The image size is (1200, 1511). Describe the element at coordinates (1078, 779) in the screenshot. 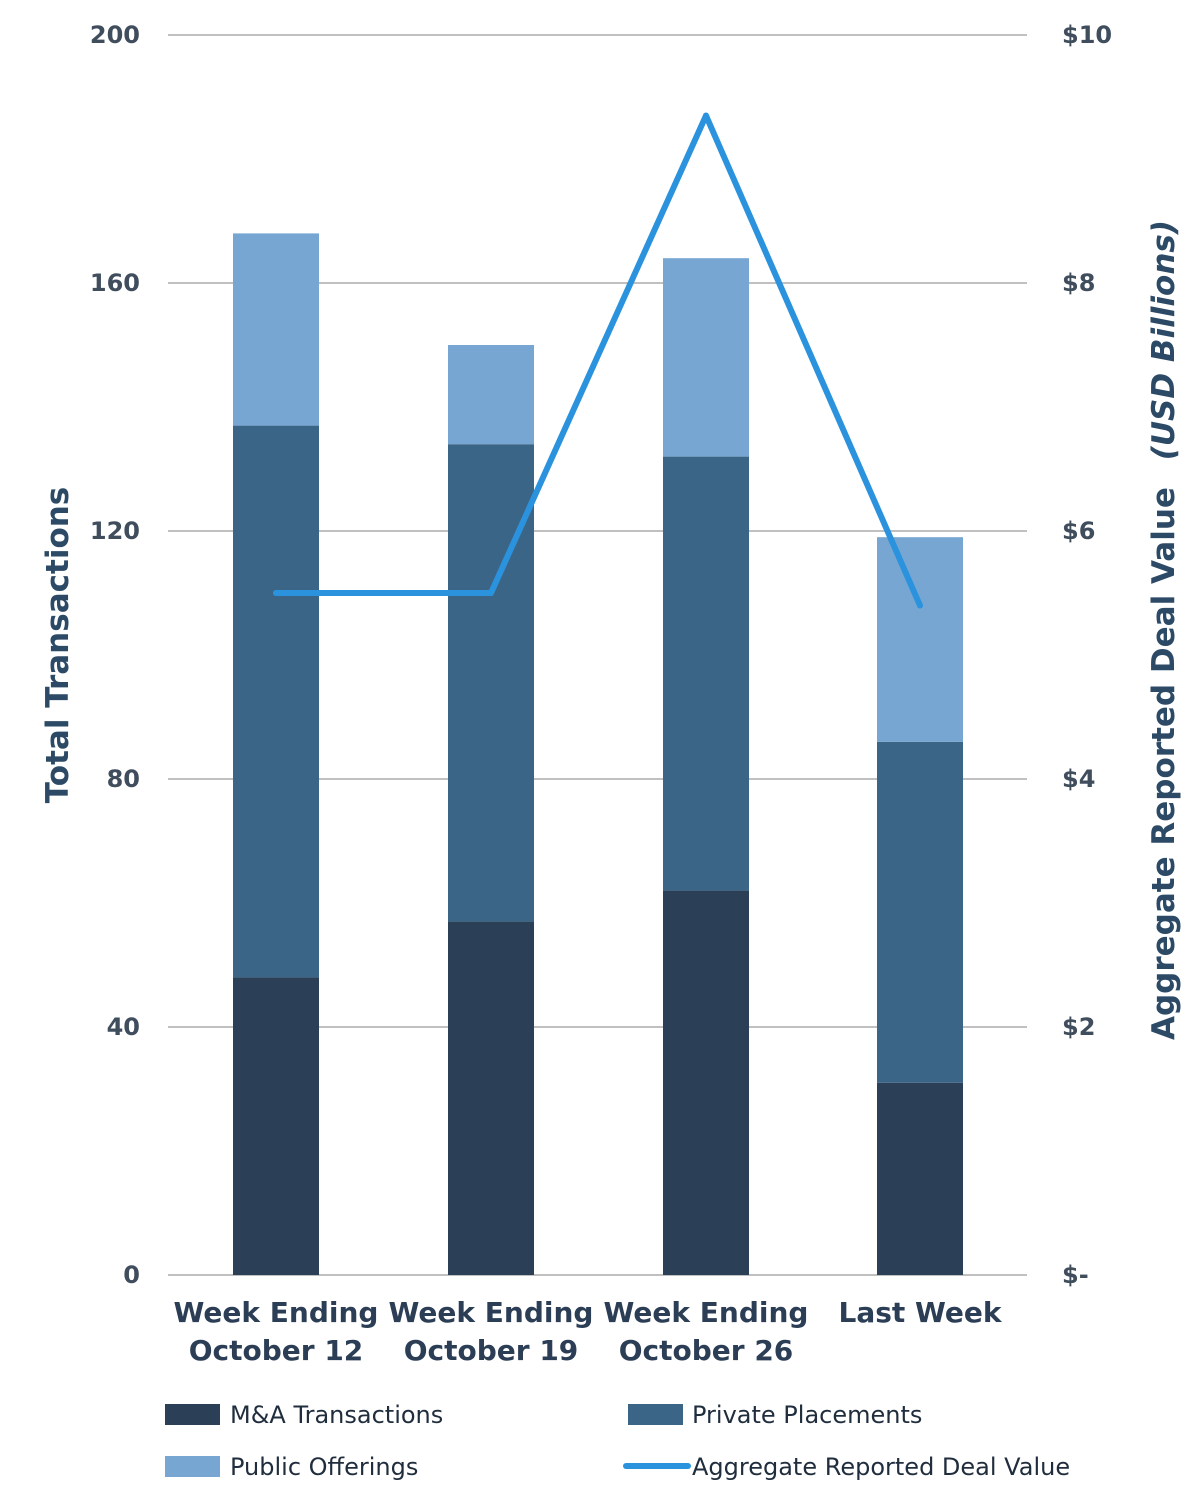

I see `right-tick-label: $4` at that location.